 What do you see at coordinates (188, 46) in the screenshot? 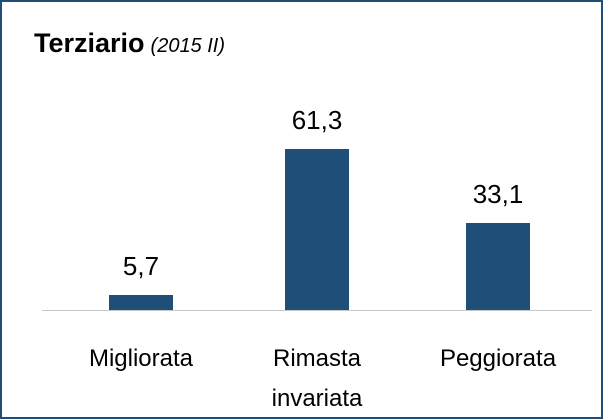
I see `chart-subtitle: (2015 II)` at bounding box center [188, 46].